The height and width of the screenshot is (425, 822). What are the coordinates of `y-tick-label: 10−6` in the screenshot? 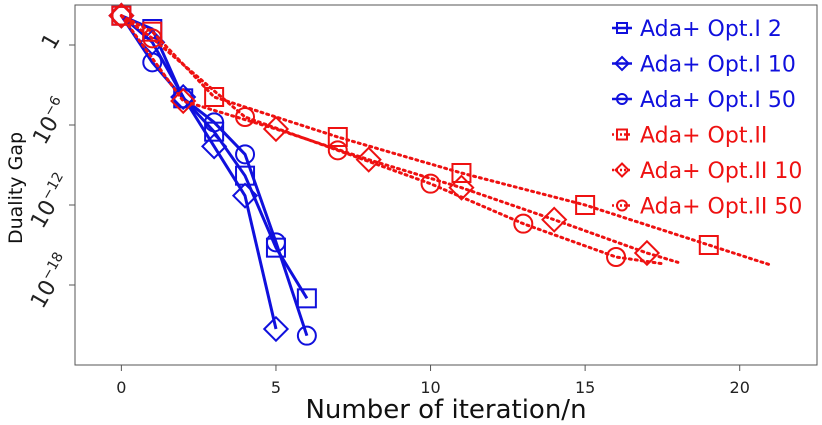 It's located at (51, 121).